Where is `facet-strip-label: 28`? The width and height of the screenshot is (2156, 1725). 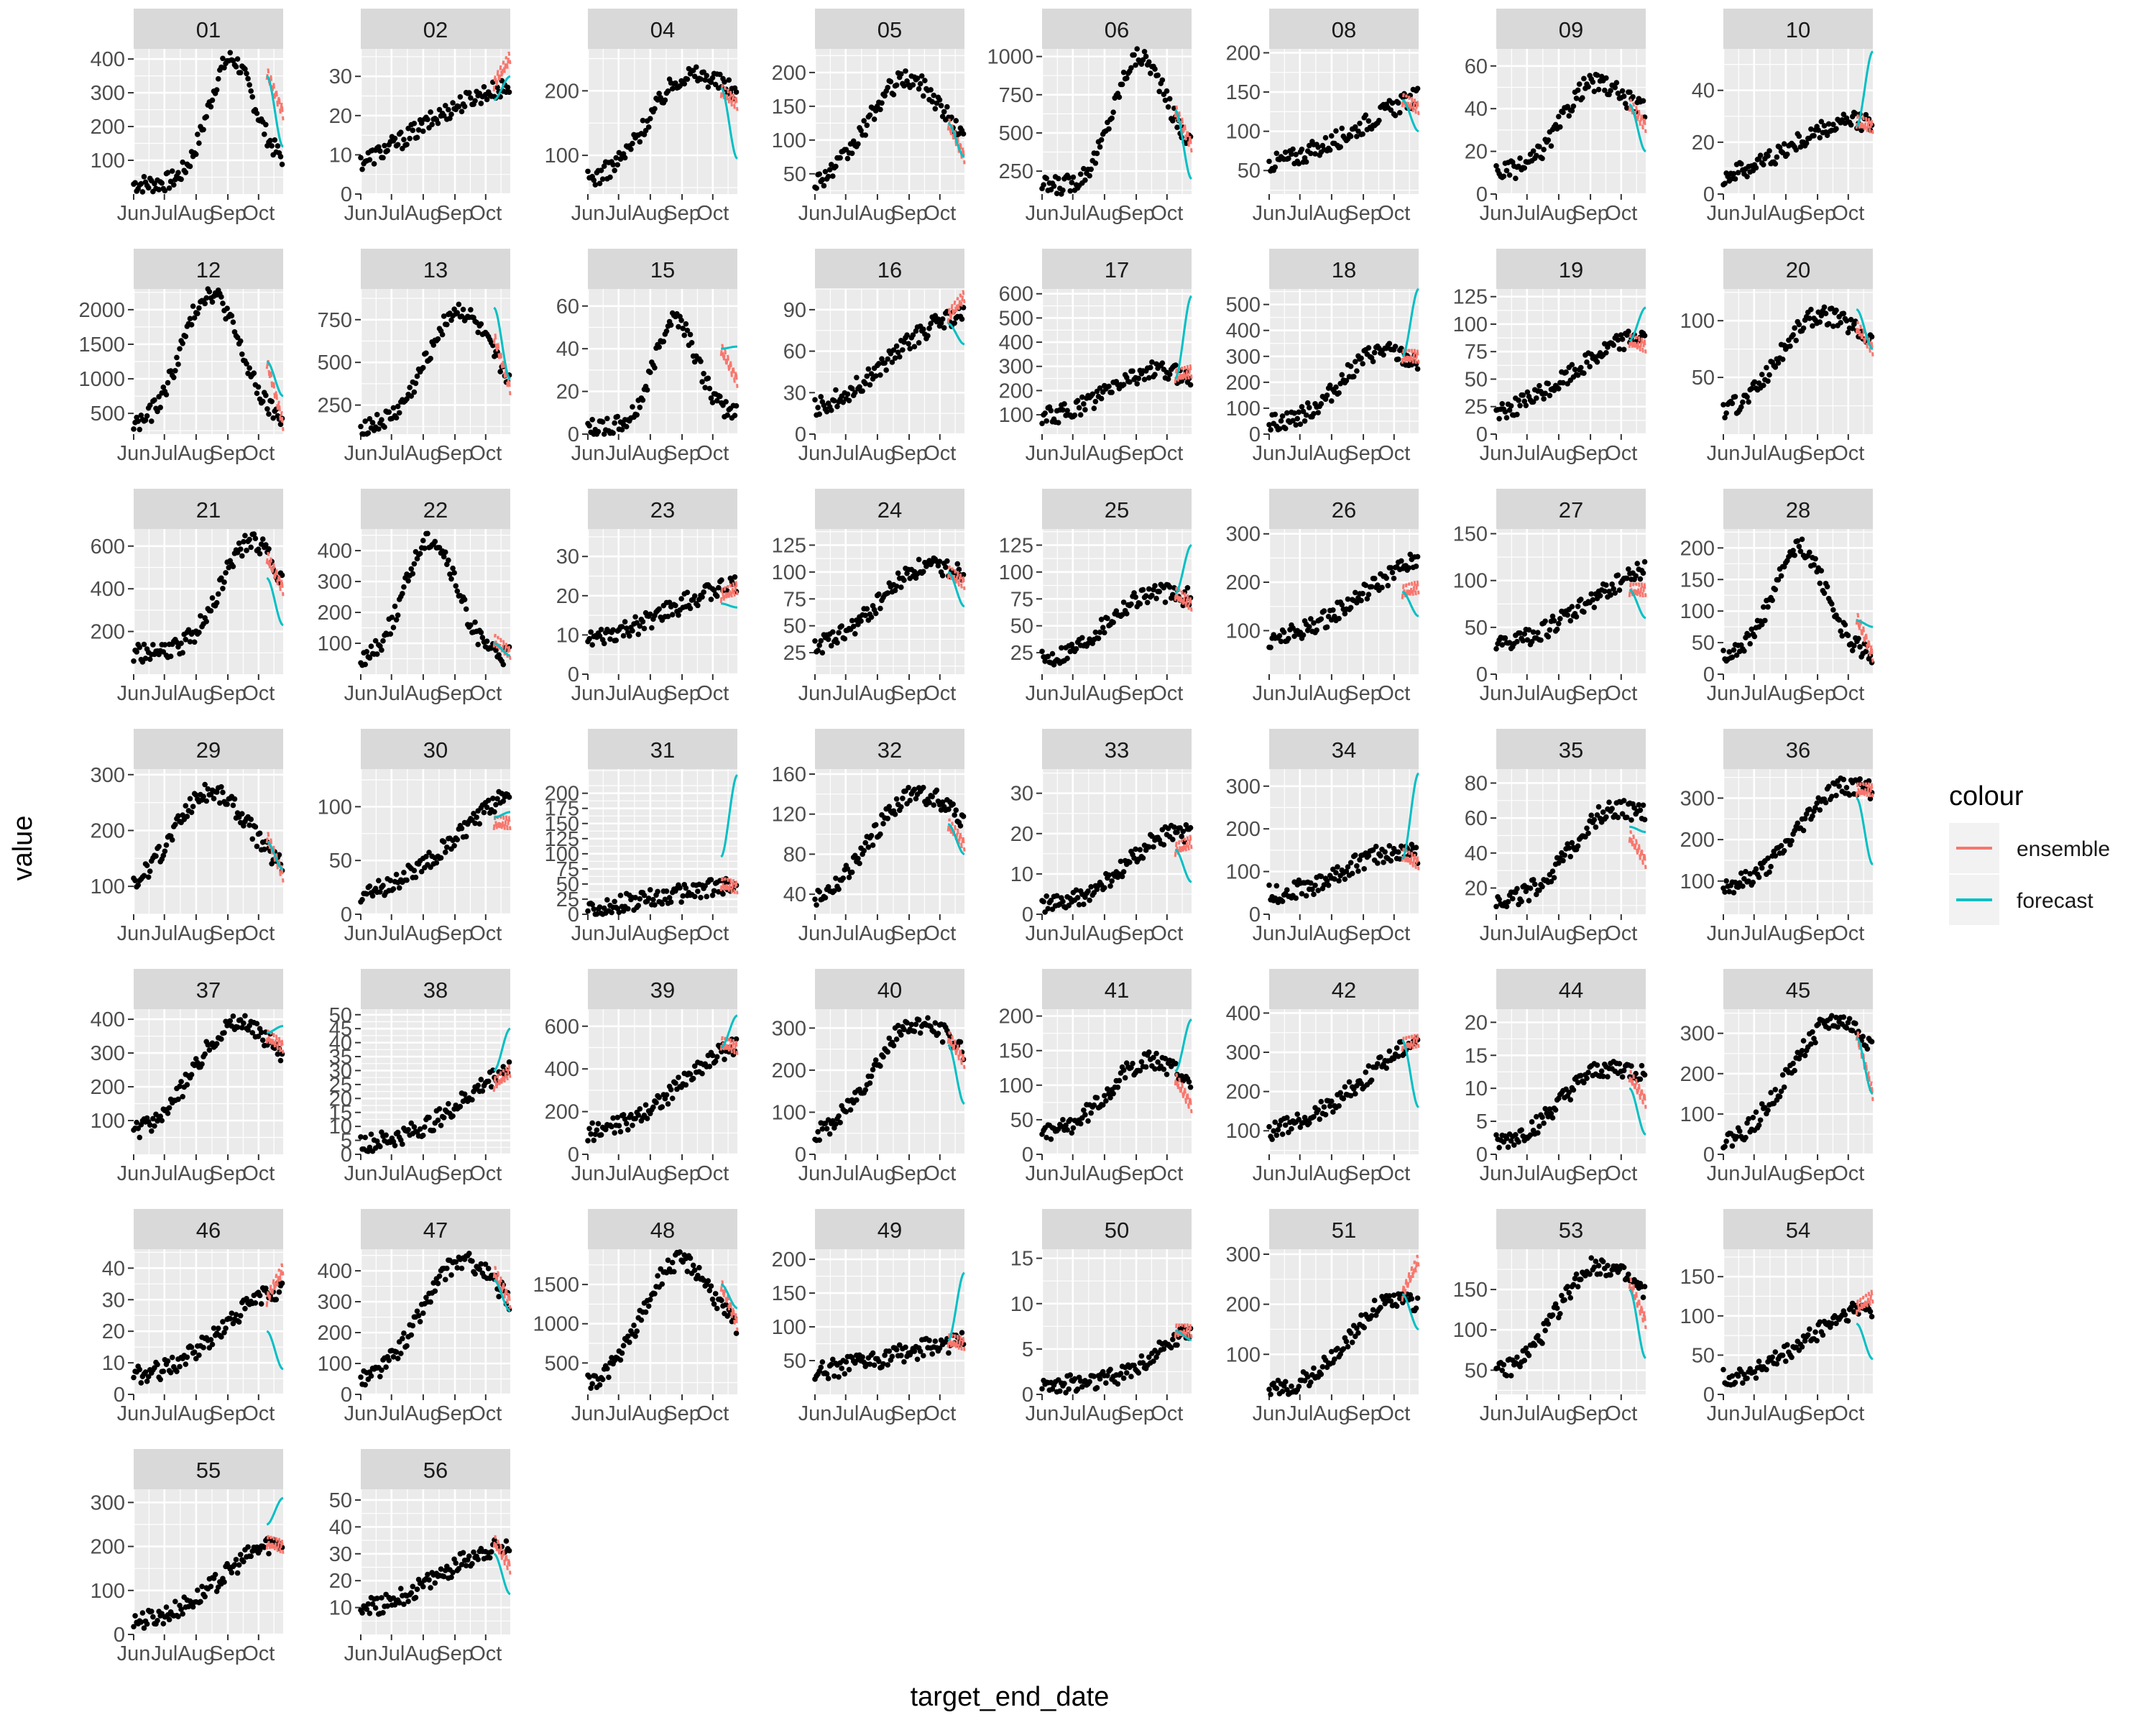 facet-strip-label: 28 is located at coordinates (1798, 510).